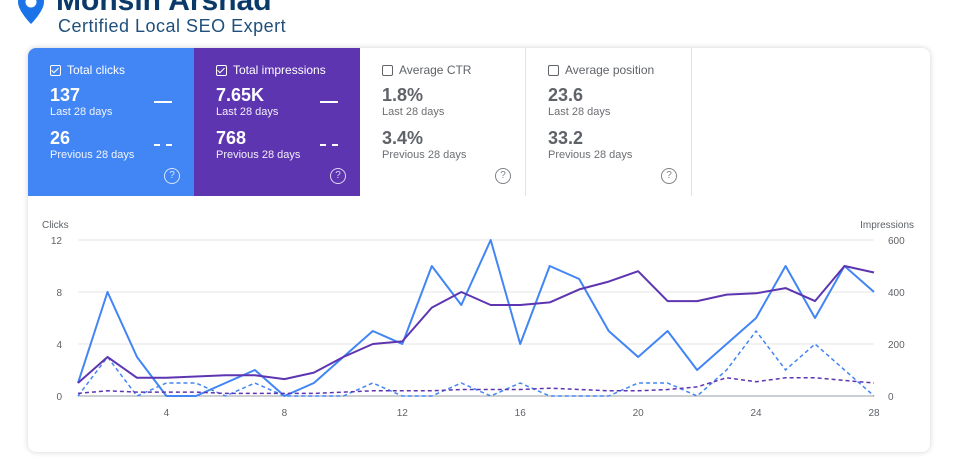 This screenshot has height=460, width=960. I want to click on metric-value: 137, so click(65, 95).